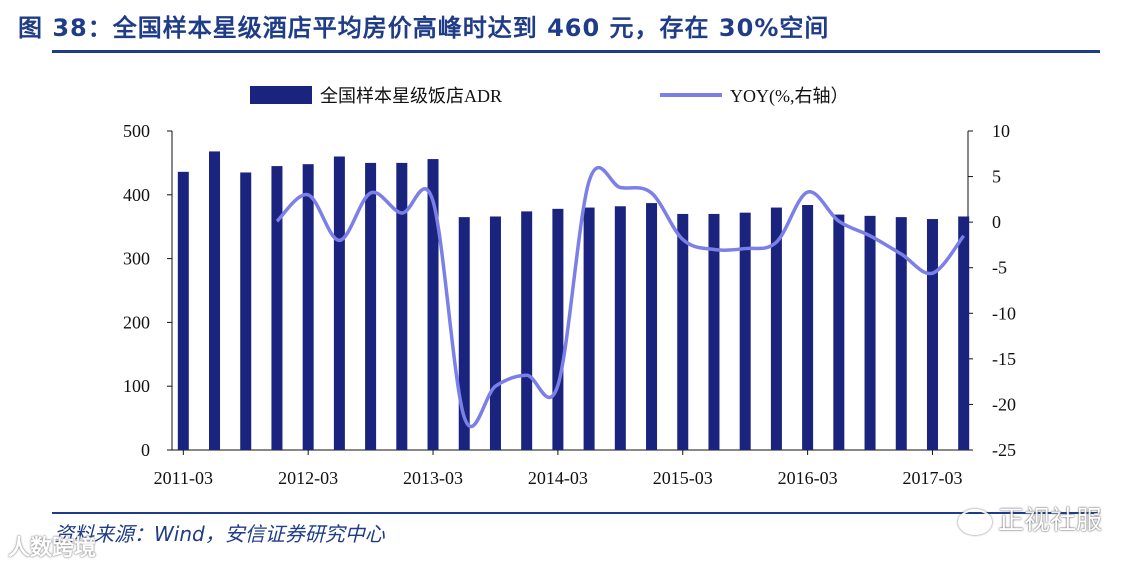  Describe the element at coordinates (932, 478) in the screenshot. I see `x-tick-label: 2017-03` at that location.